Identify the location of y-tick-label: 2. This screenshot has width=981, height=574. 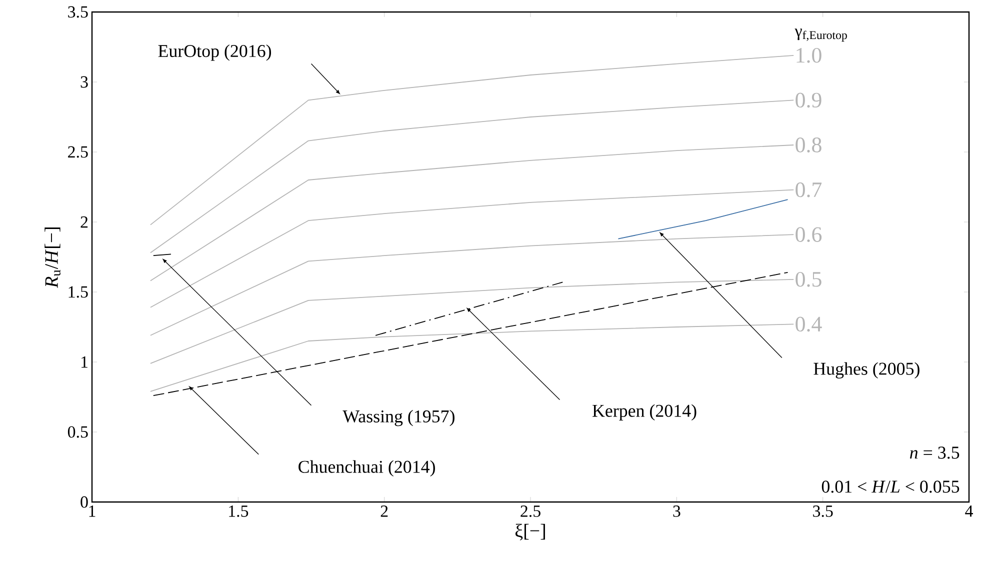
(84, 222).